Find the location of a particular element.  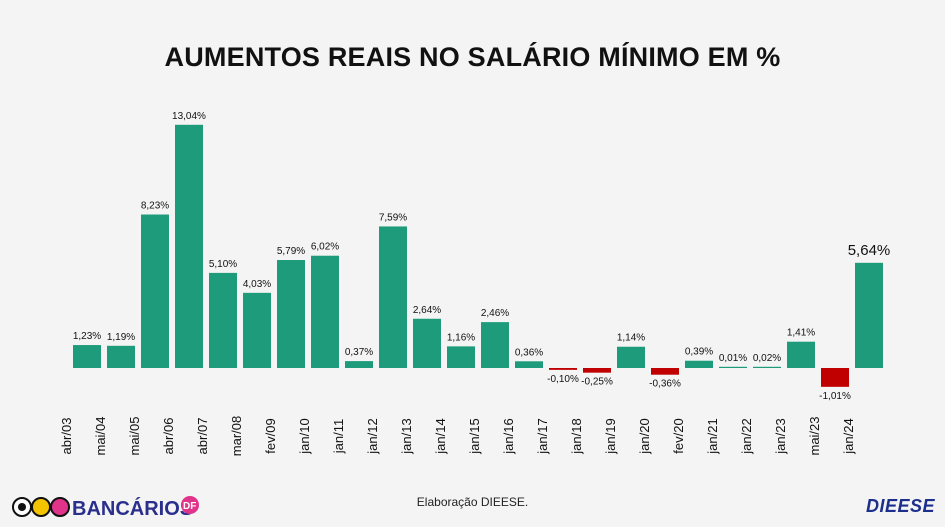

chart-title: AUMENTOS REAIS NO SALÁRIO MÍNIMO EM % is located at coordinates (472, 57).